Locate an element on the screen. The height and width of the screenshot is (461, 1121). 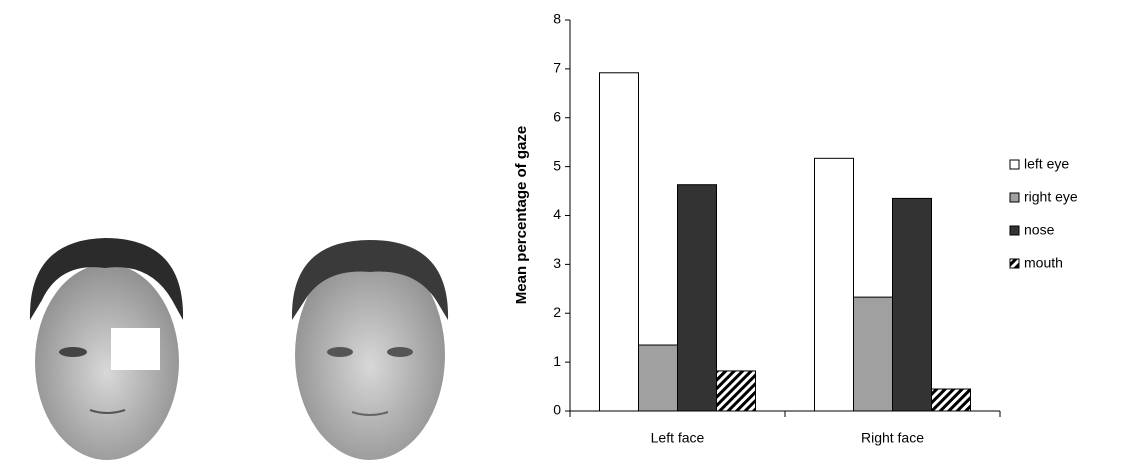
legend-label: right eye is located at coordinates (1051, 197).